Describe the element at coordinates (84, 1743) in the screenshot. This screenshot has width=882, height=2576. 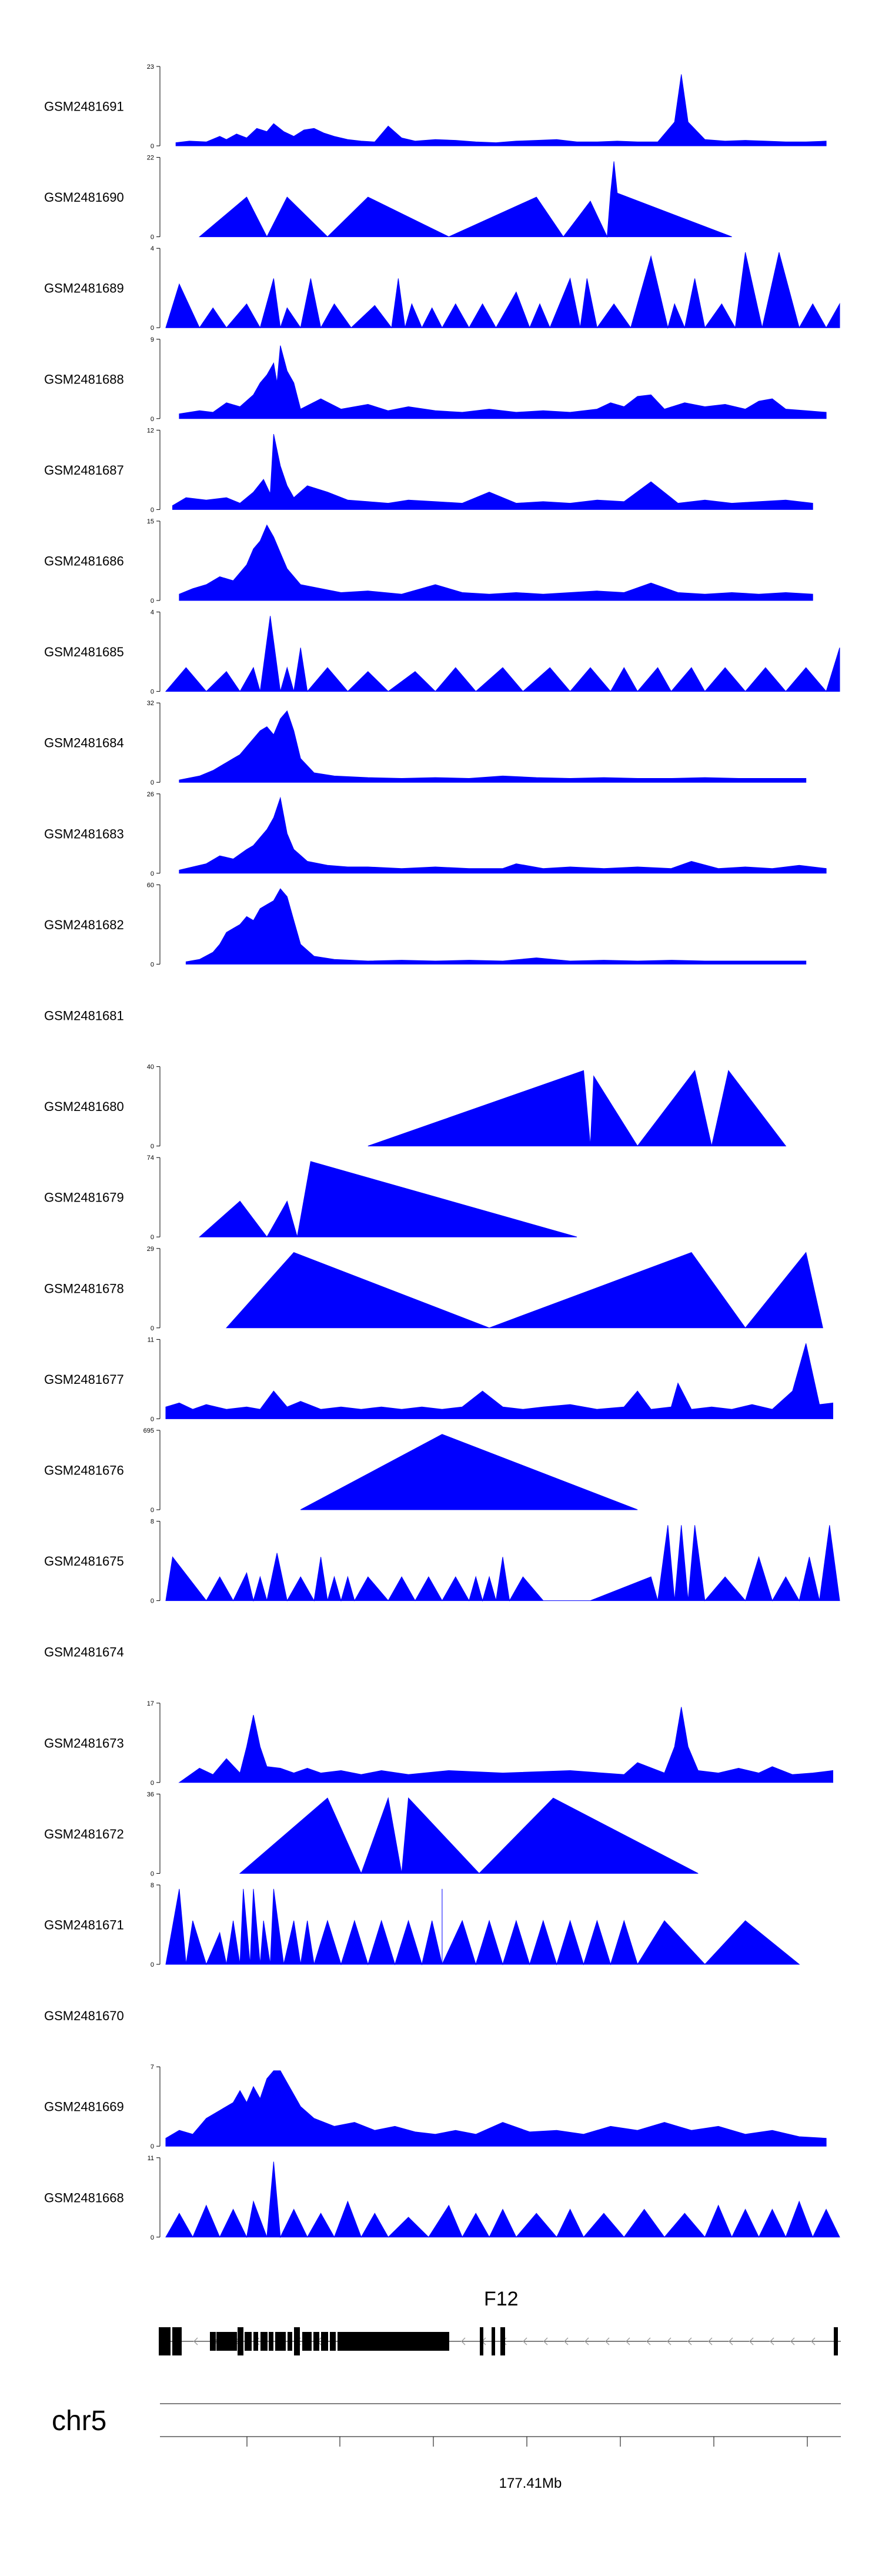
I see `track-label: GSM2481673` at that location.